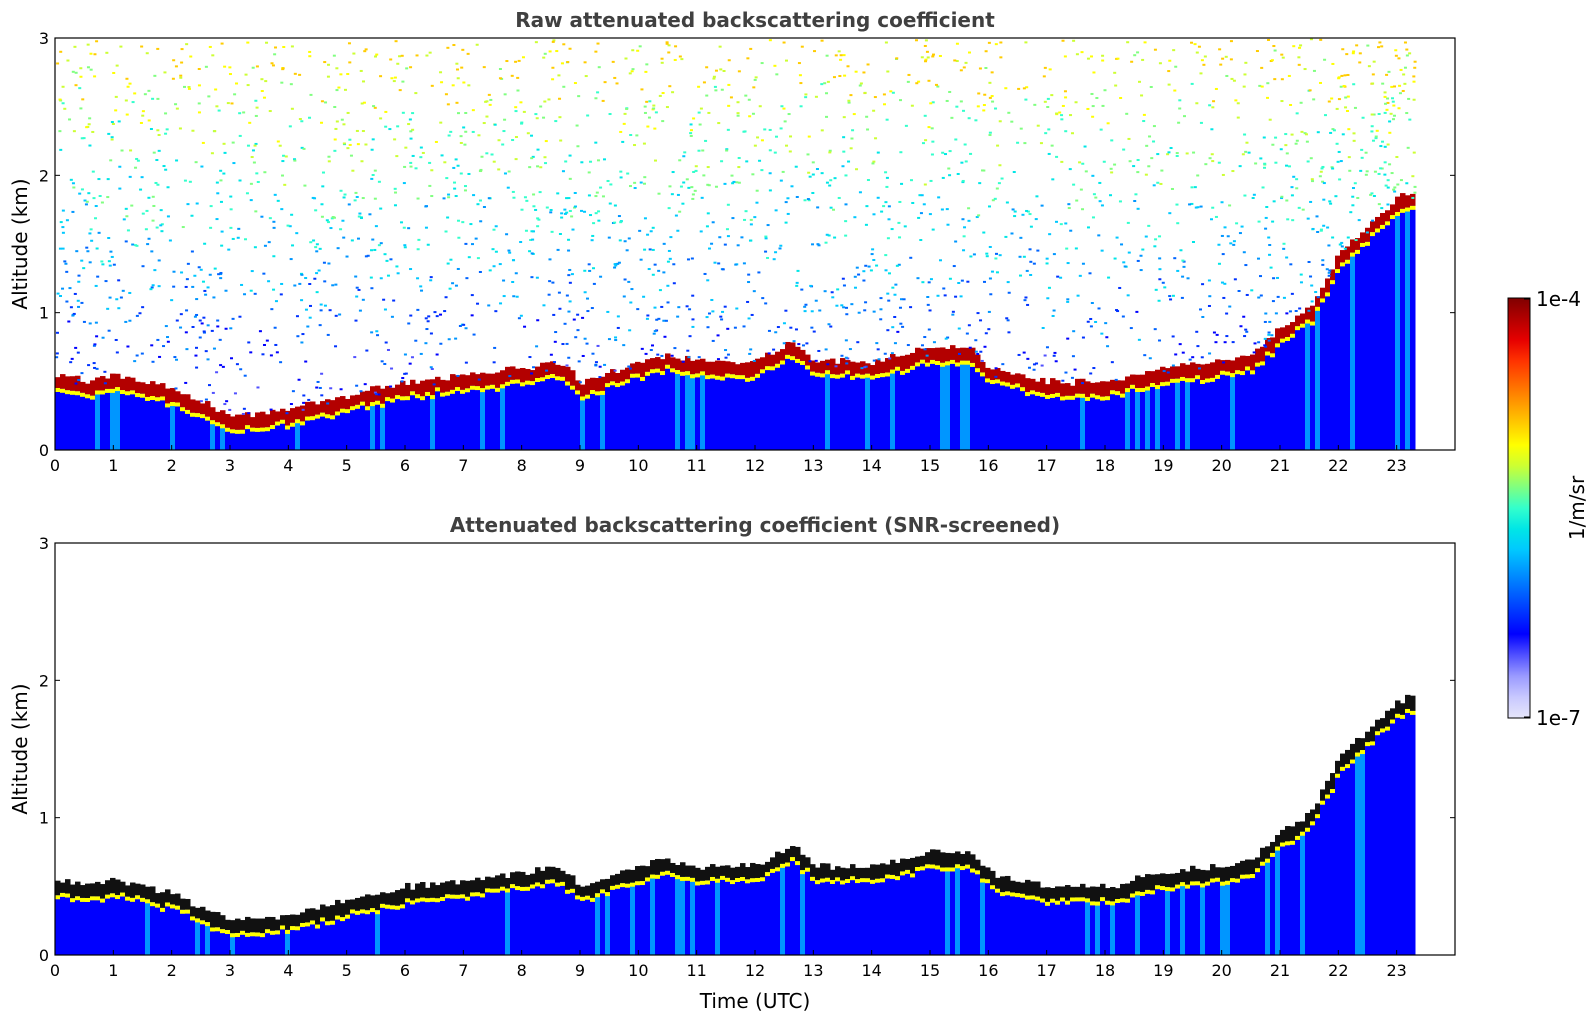 The image size is (1595, 1020). I want to click on x-tick-label: 5, so click(347, 465).